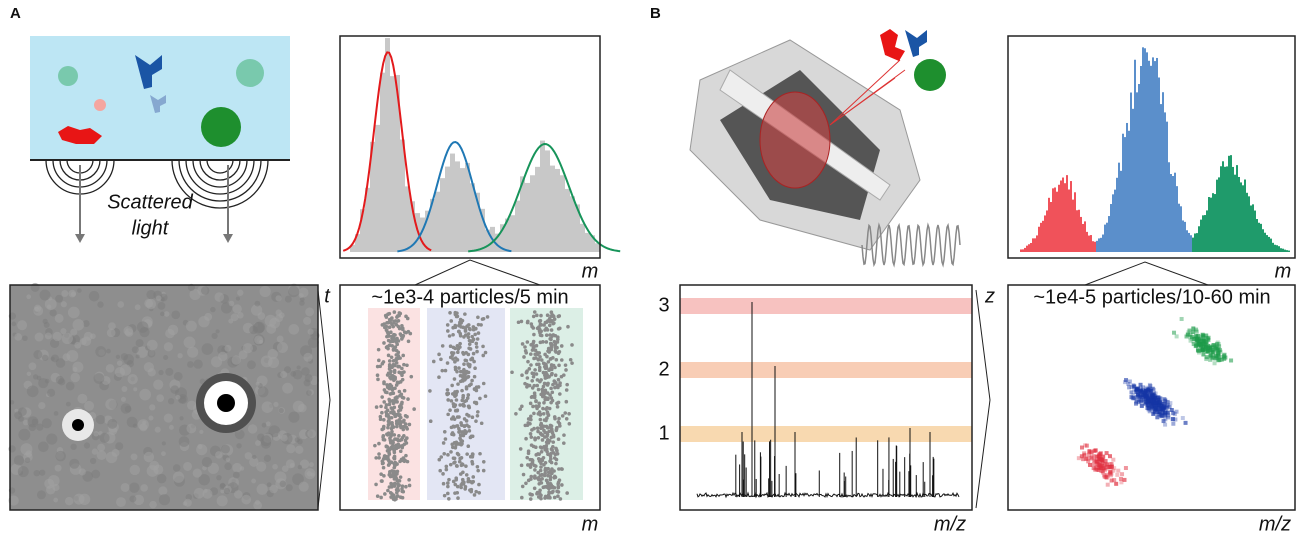 This screenshot has height=536, width=1303. What do you see at coordinates (454, 196) in the screenshot?
I see `fit-curve` at bounding box center [454, 196].